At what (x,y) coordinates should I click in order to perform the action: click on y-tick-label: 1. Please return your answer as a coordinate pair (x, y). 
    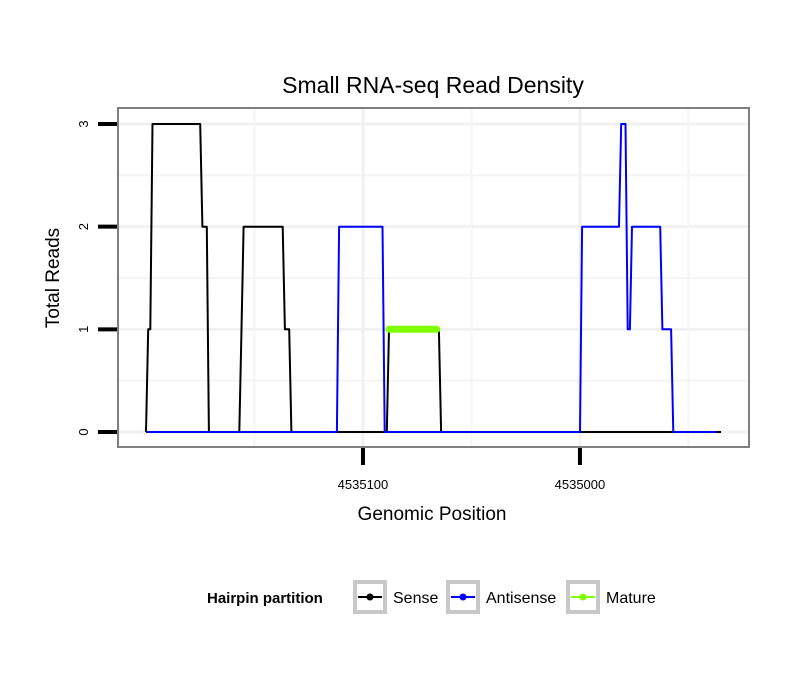
    Looking at the image, I should click on (83, 329).